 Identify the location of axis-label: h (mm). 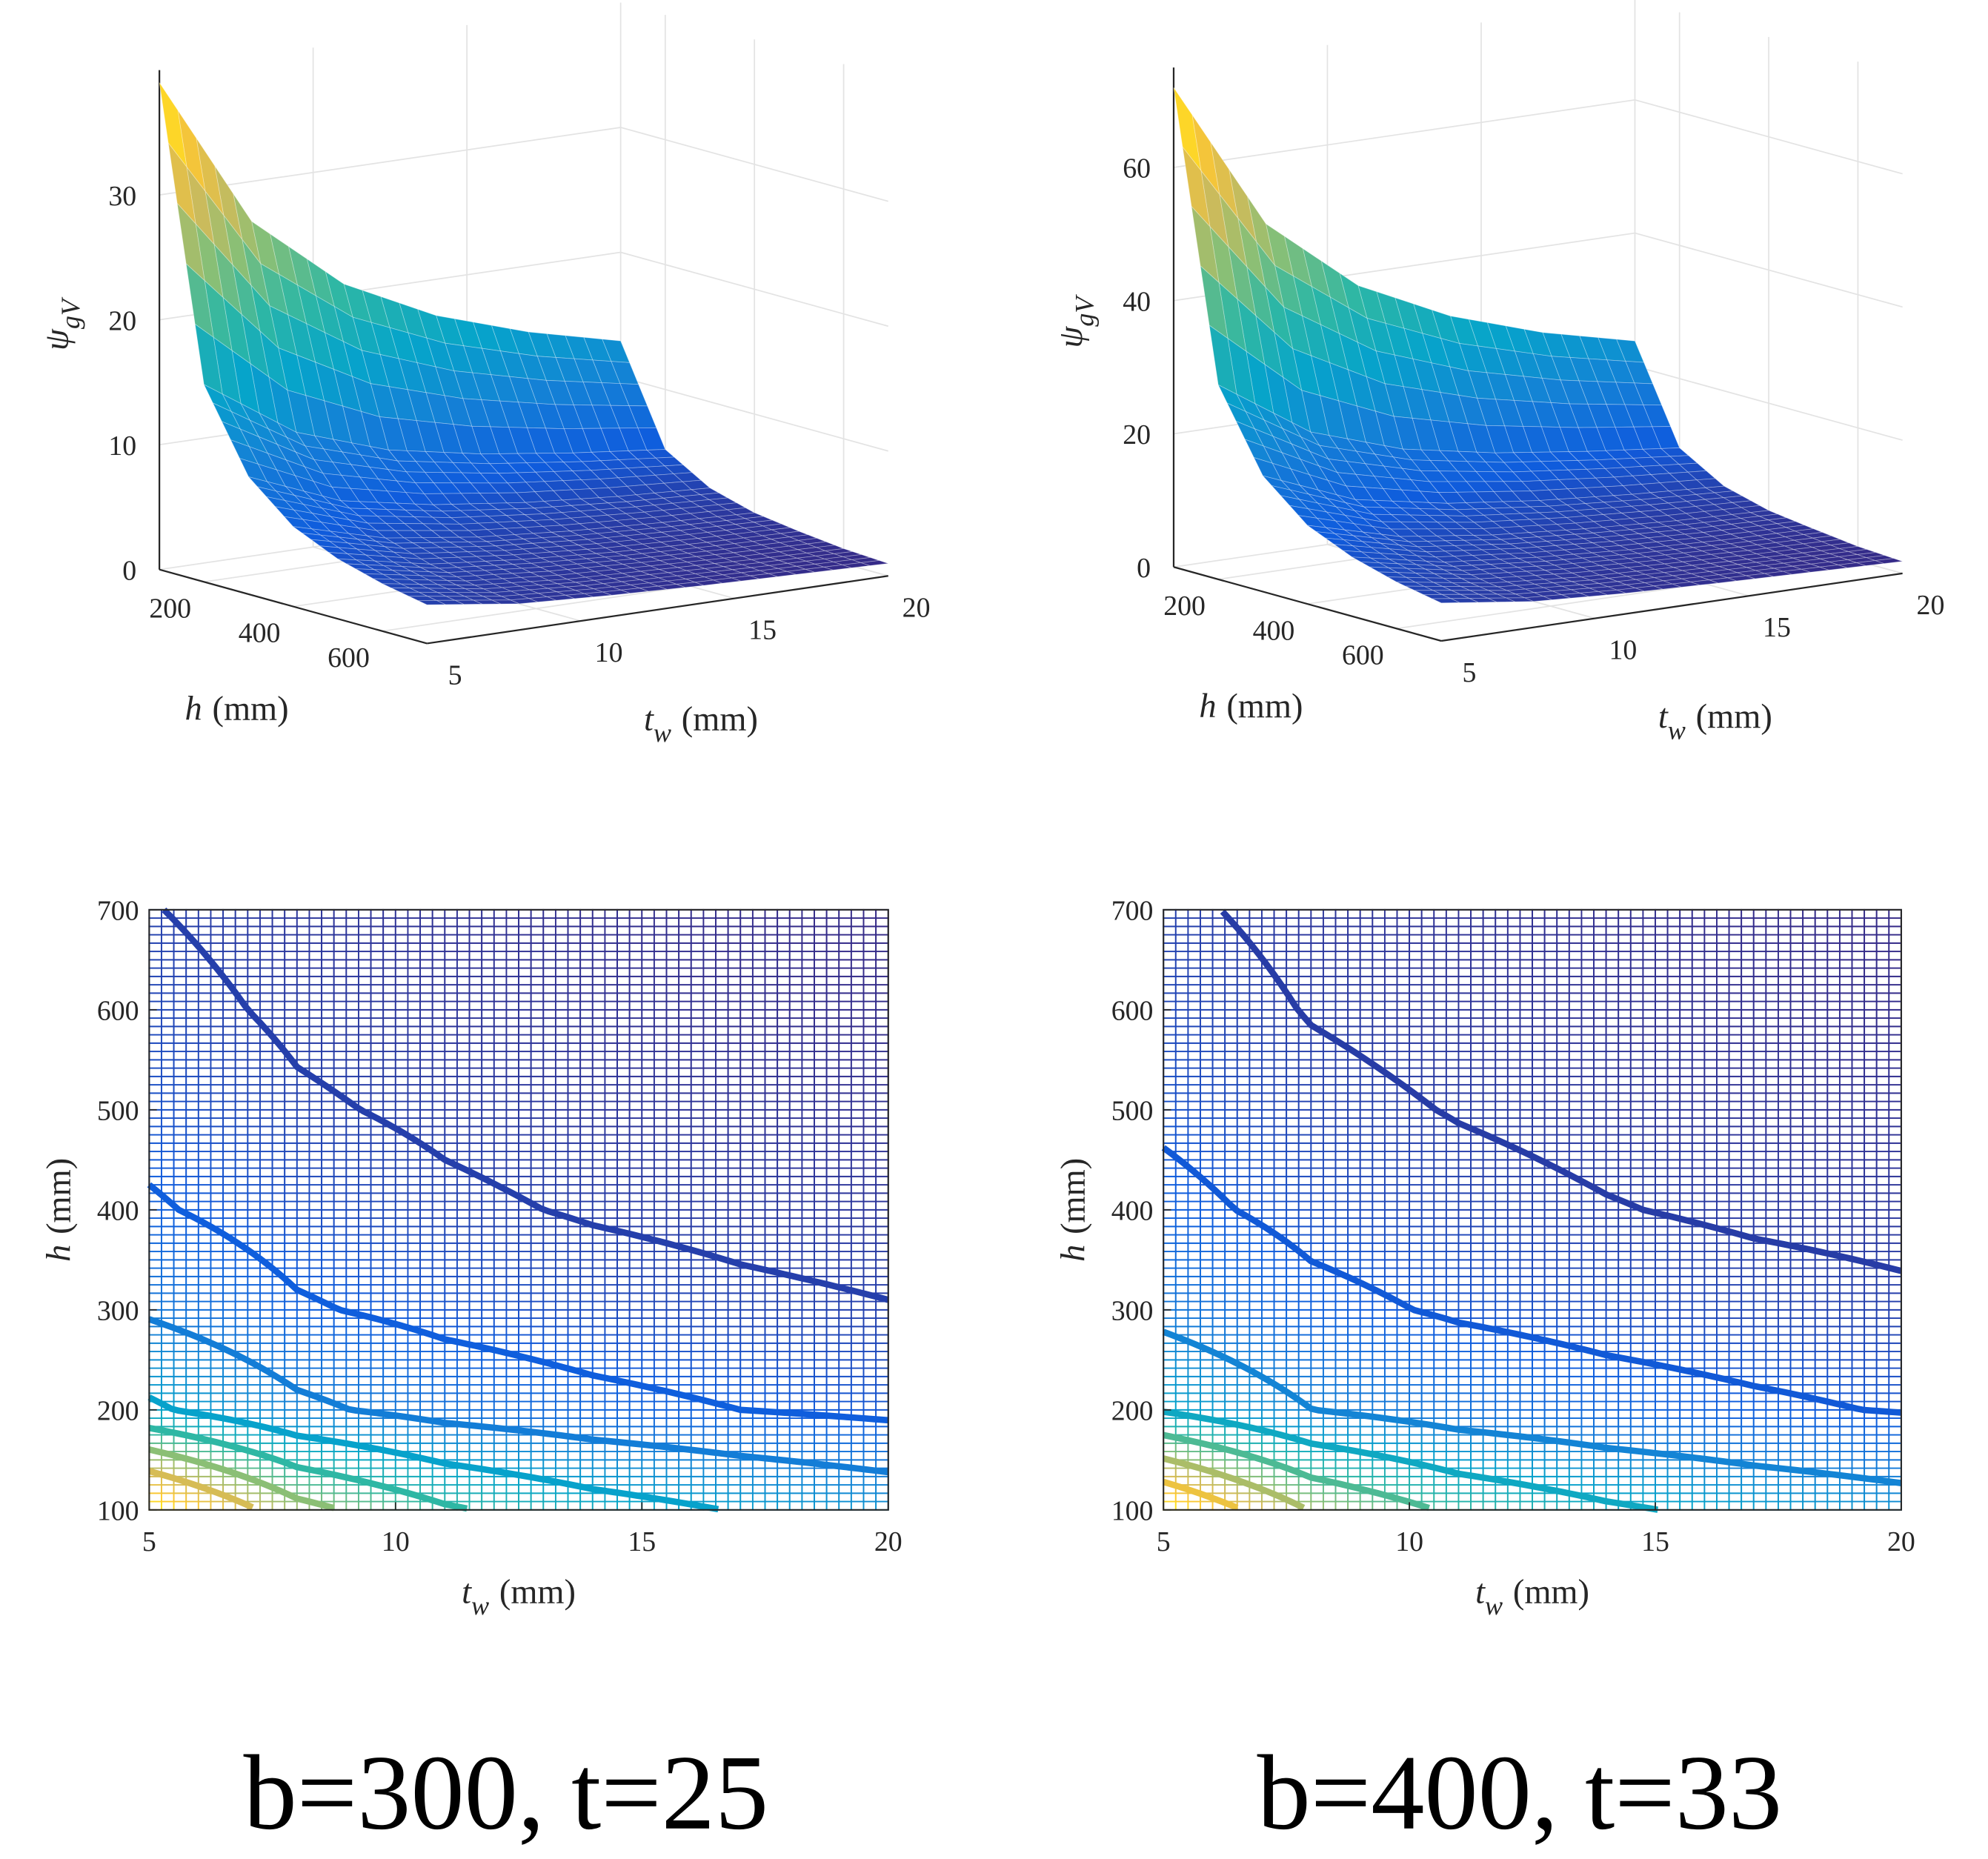
(1251, 706).